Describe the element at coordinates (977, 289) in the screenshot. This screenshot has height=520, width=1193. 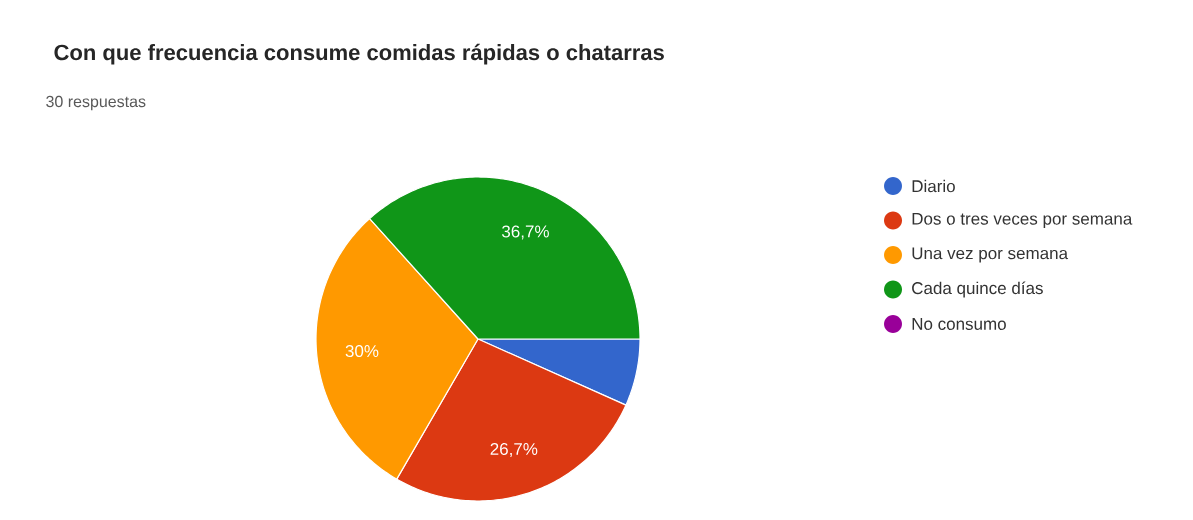
I see `legend-label: Cada quince días` at that location.